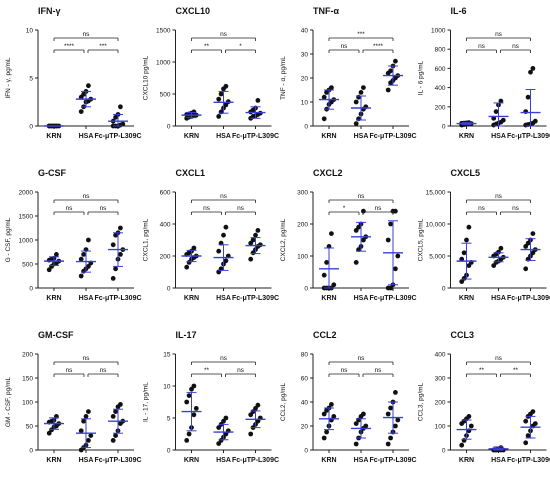  What do you see at coordinates (302, 193) in the screenshot?
I see `y-tick-label: 300` at bounding box center [302, 193].